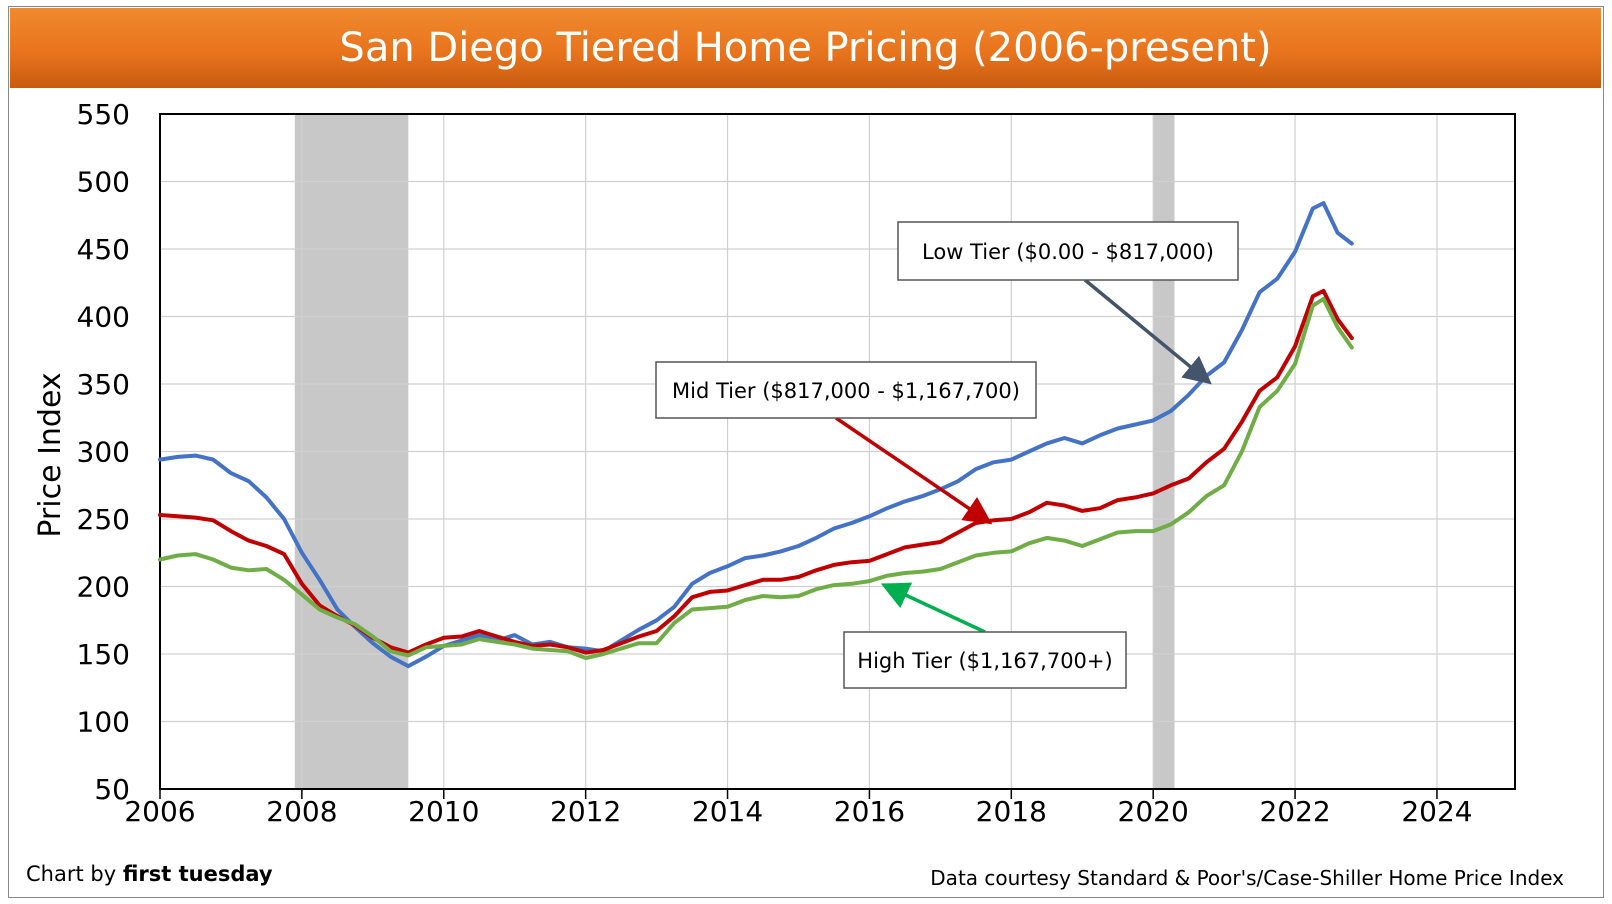  I want to click on x-tick-label: 2020, so click(1153, 811).